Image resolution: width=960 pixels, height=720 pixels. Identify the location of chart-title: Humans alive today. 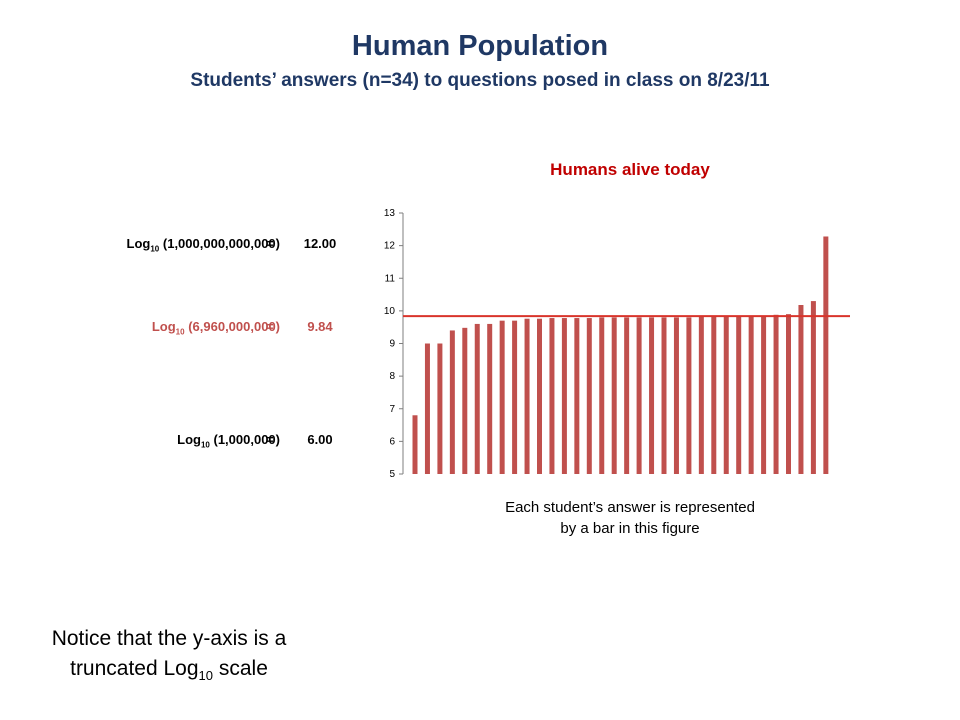
(630, 169).